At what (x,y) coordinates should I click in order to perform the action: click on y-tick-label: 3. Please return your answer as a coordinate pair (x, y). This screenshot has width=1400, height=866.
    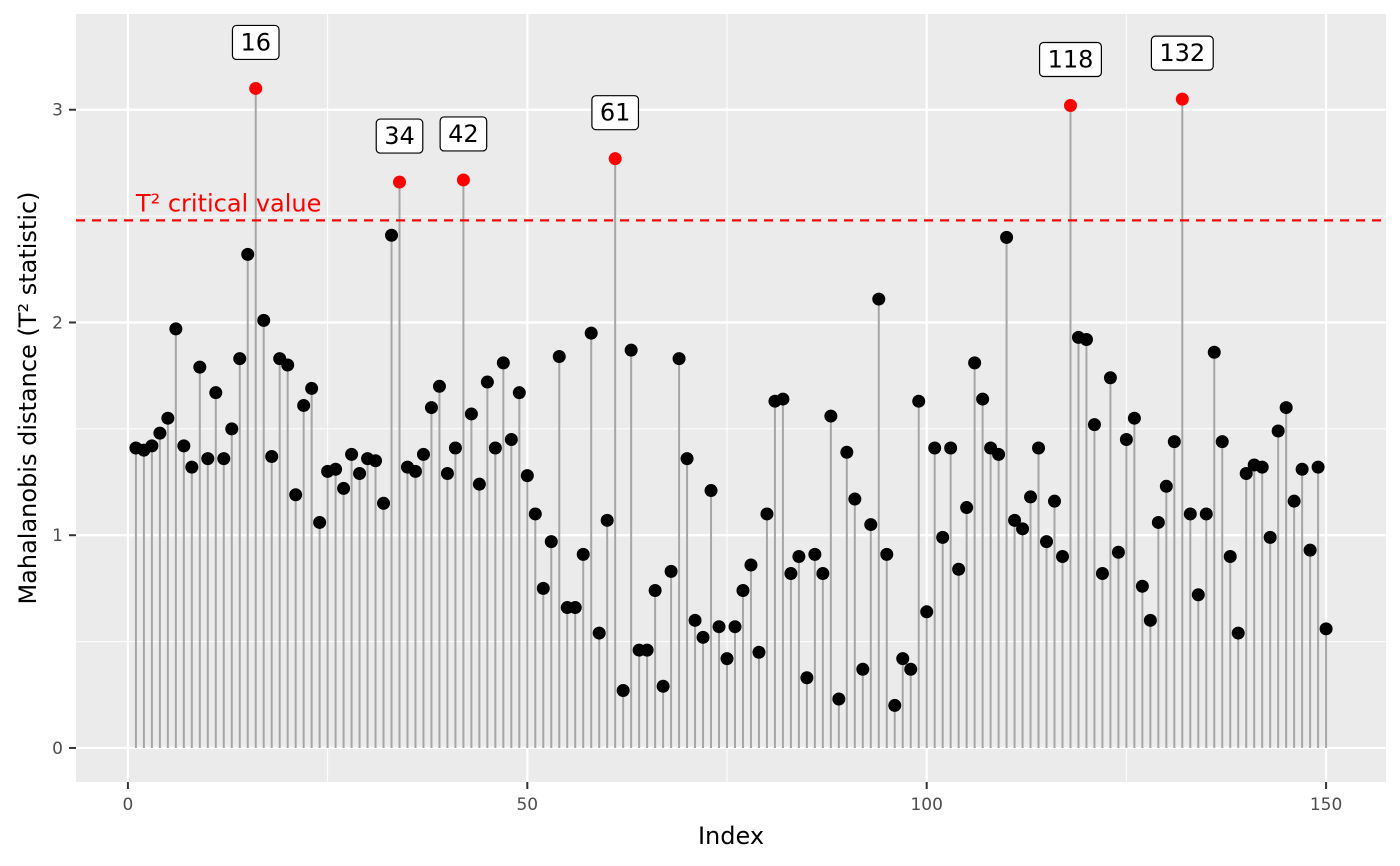
    Looking at the image, I should click on (57, 111).